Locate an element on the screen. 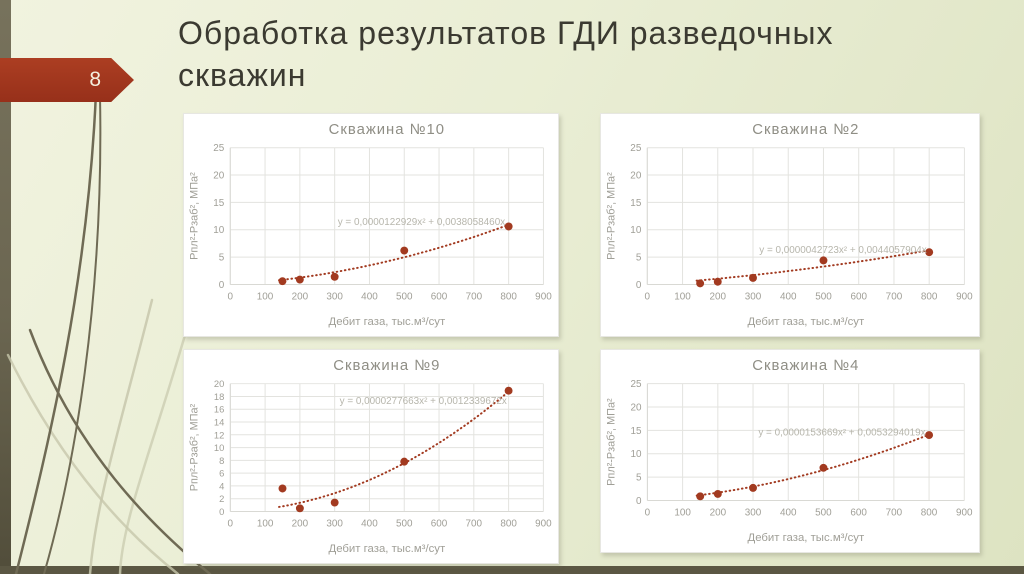 Image resolution: width=1024 pixels, height=574 pixels. y-tick-label: 14 is located at coordinates (219, 421).